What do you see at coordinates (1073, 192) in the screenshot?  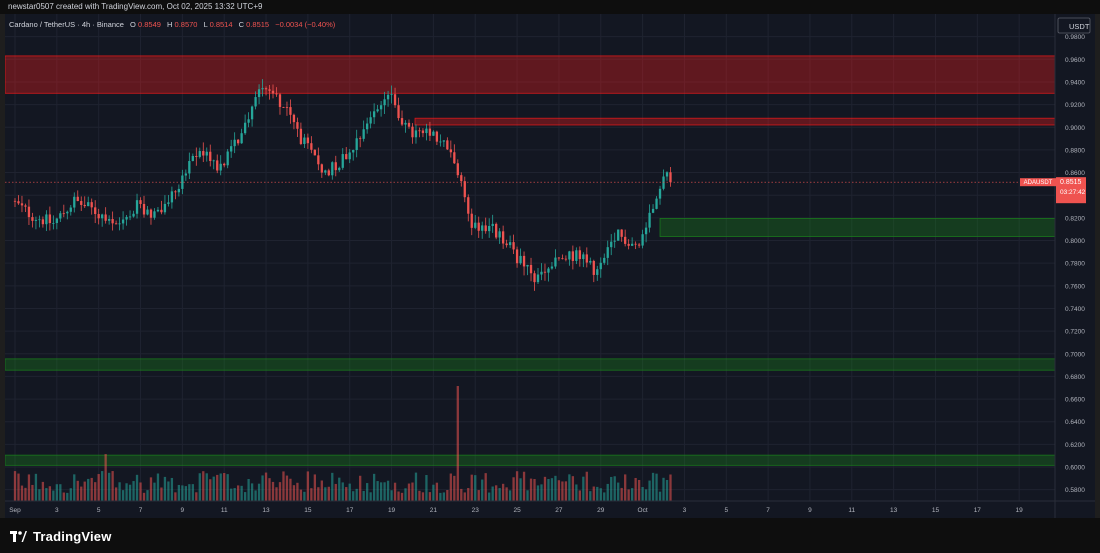 I see `bar-countdown: 03:27:42` at bounding box center [1073, 192].